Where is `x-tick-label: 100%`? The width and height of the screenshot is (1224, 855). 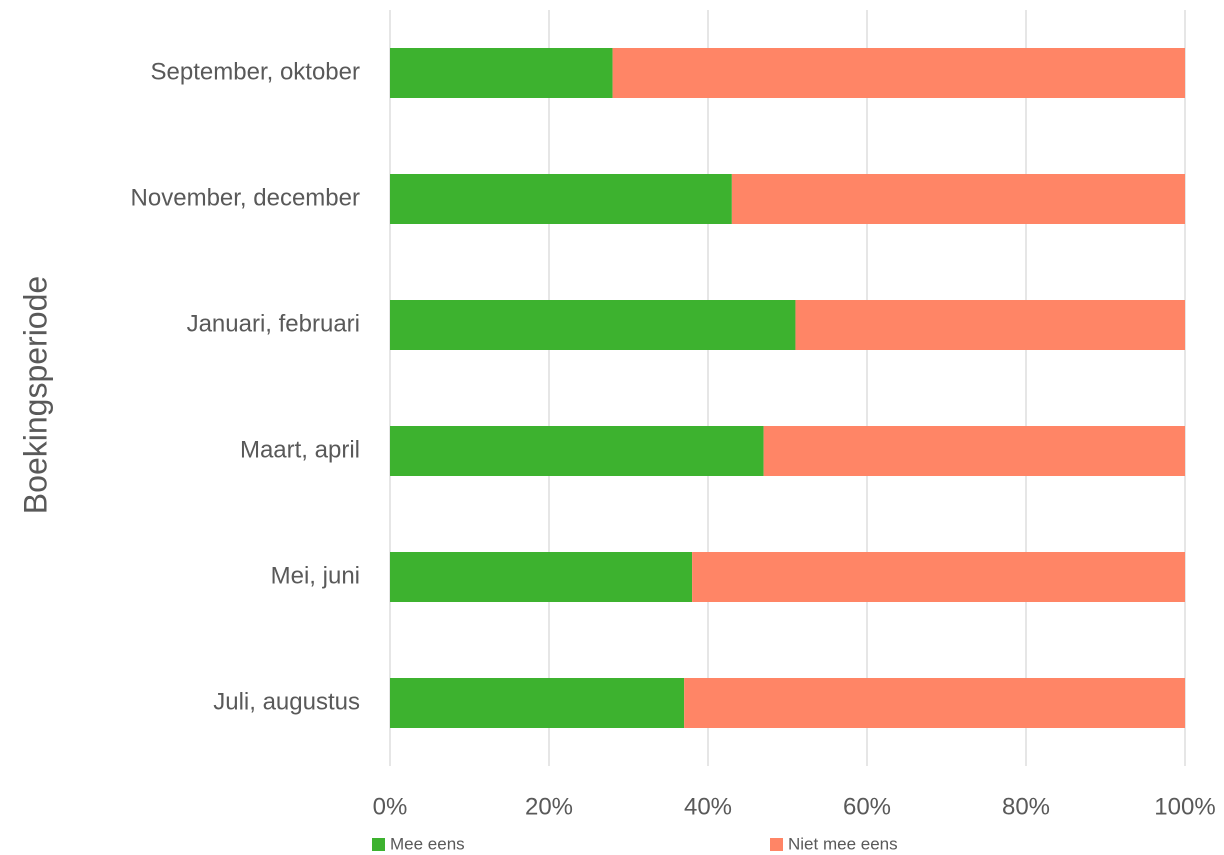 x-tick-label: 100% is located at coordinates (1184, 806).